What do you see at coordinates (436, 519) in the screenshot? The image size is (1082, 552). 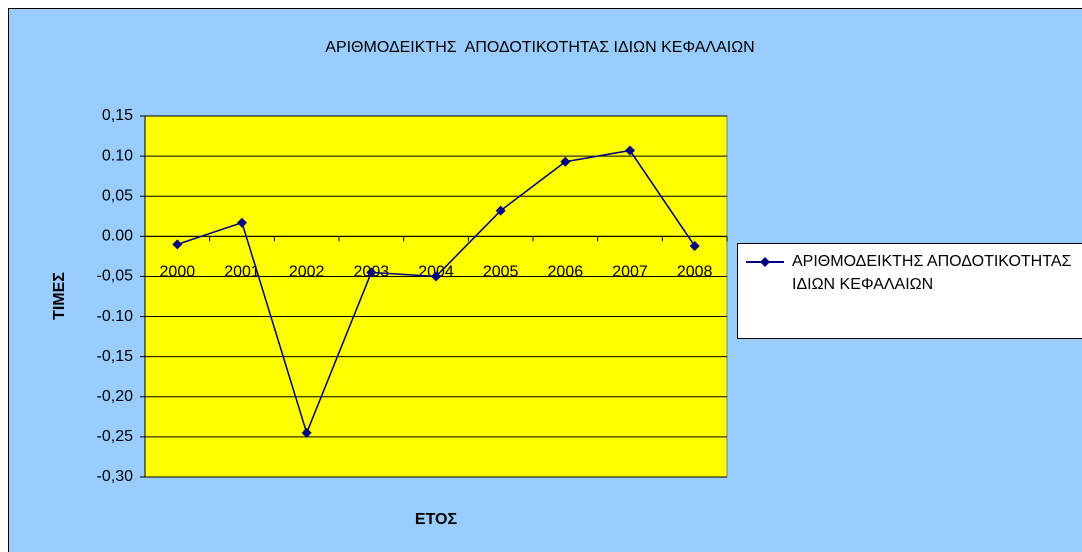 I see `x-axis-label: ΕΤΟΣ` at bounding box center [436, 519].